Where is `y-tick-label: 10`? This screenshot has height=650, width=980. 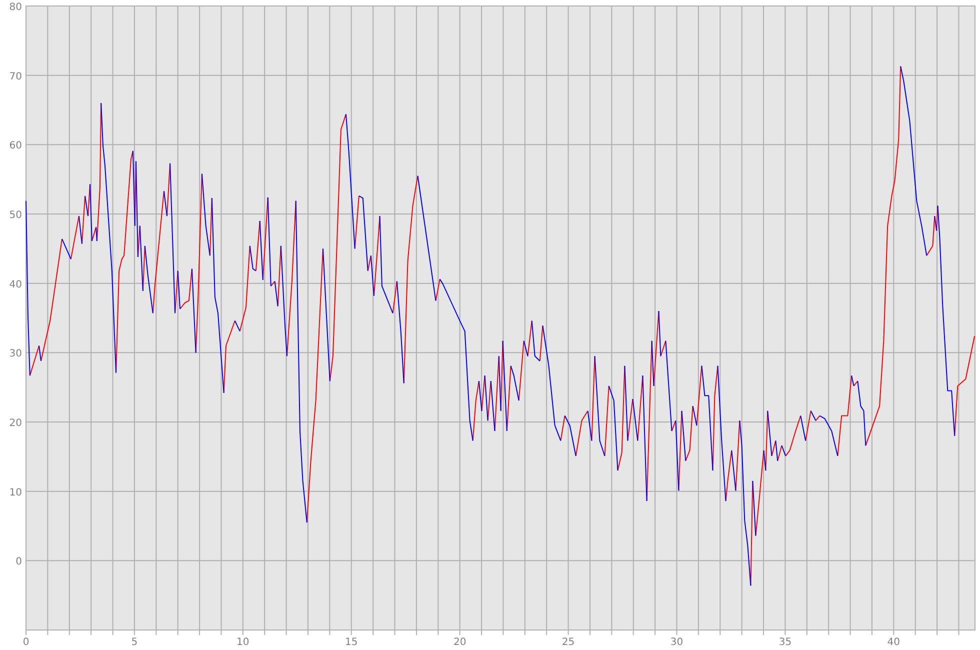
y-tick-label: 10 is located at coordinates (15, 492).